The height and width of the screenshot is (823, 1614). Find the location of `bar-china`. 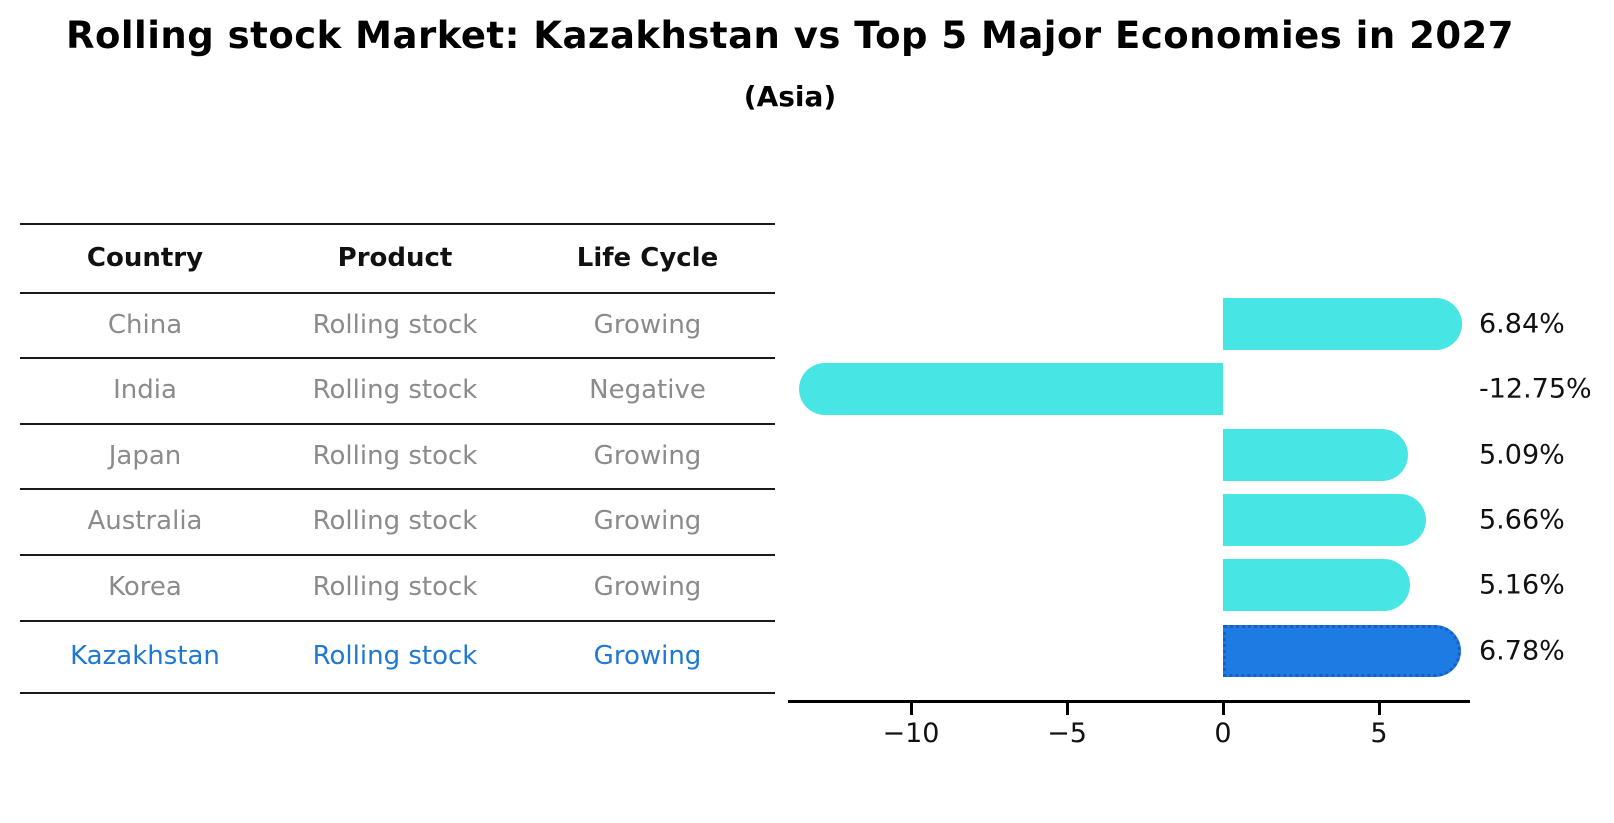

bar-china is located at coordinates (1343, 324).